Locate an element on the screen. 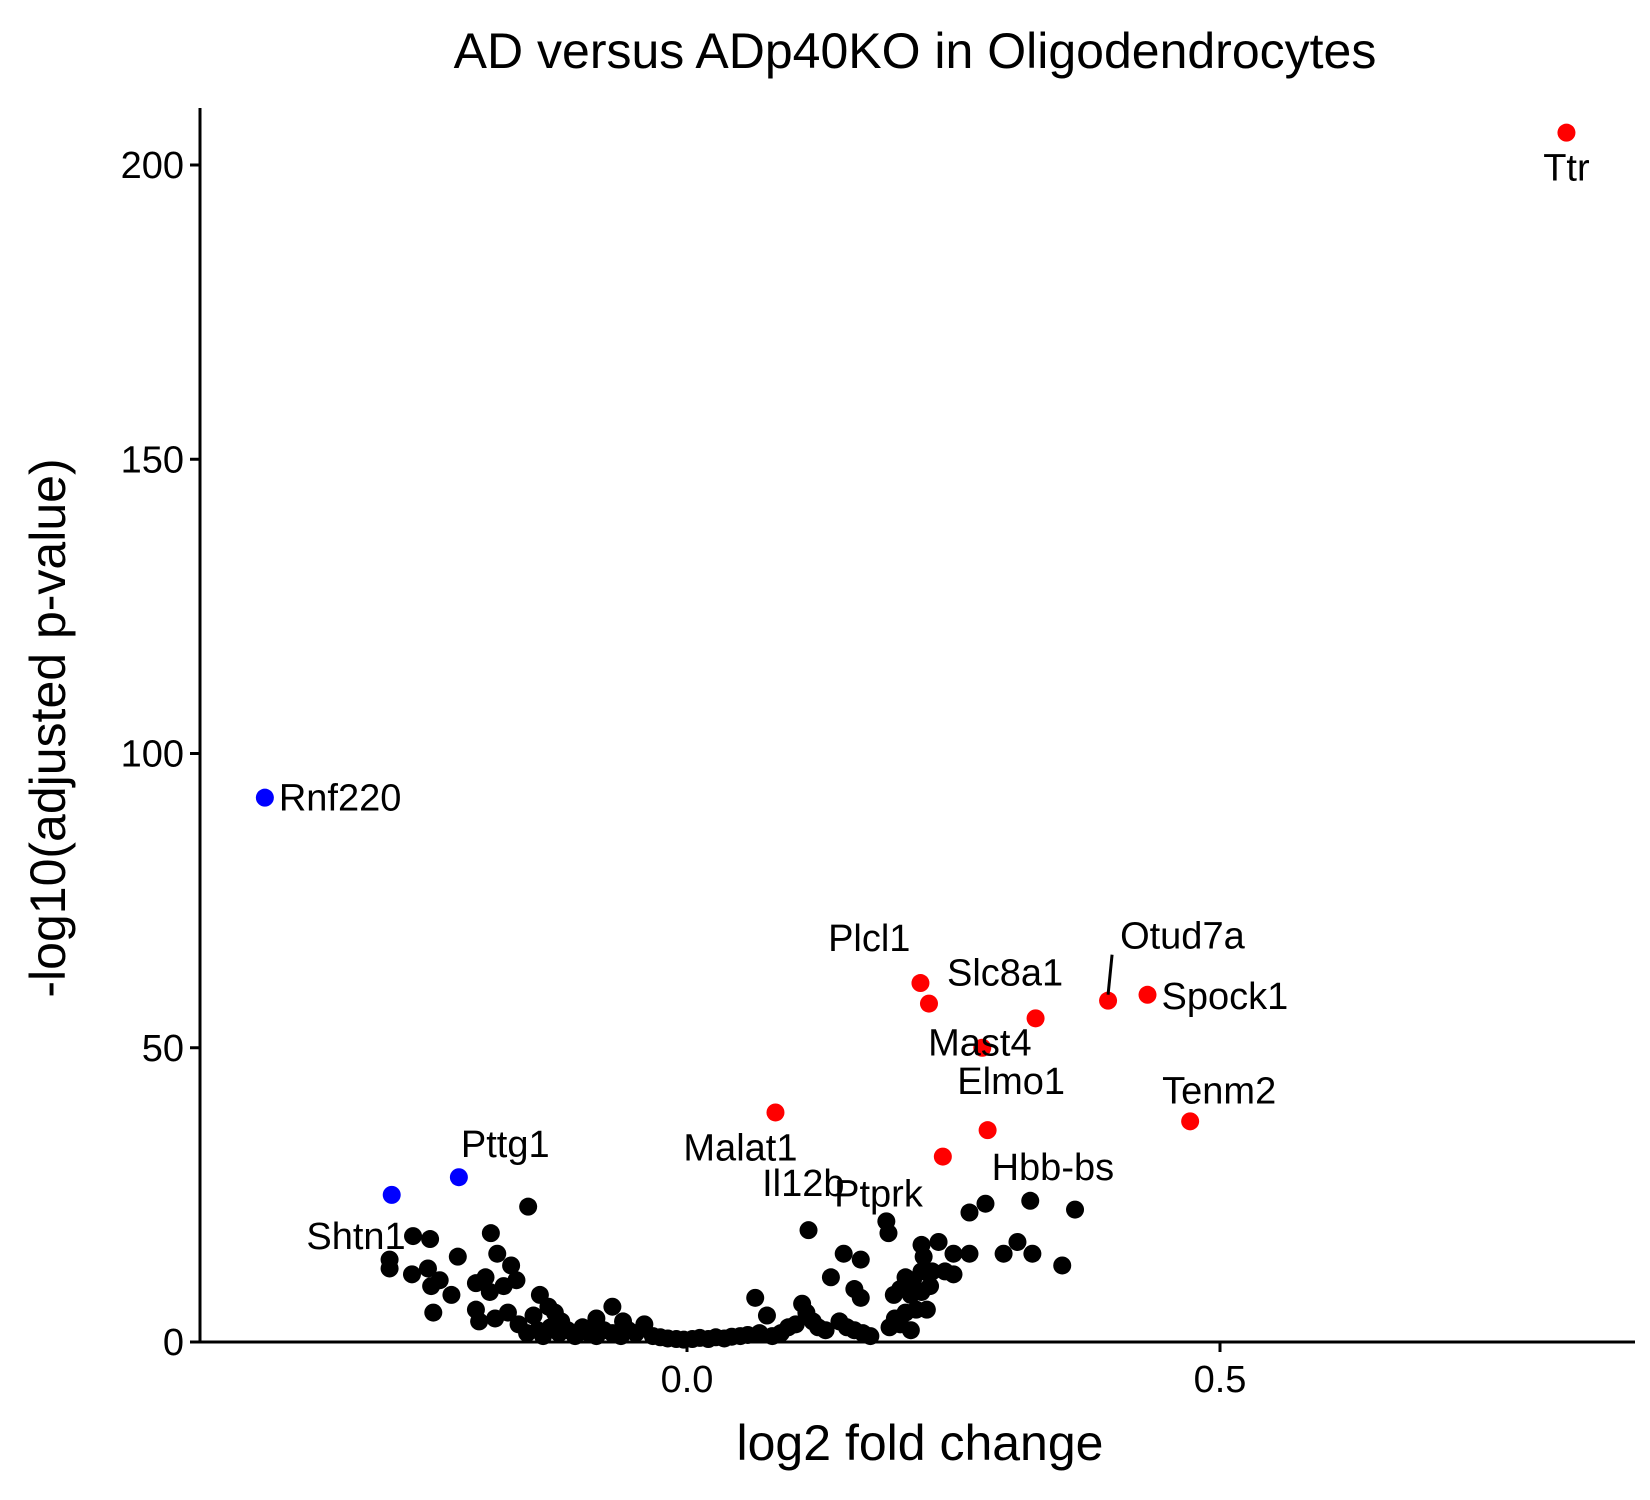 This screenshot has width=1650, height=1500. label-leader-line is located at coordinates (1110, 974).